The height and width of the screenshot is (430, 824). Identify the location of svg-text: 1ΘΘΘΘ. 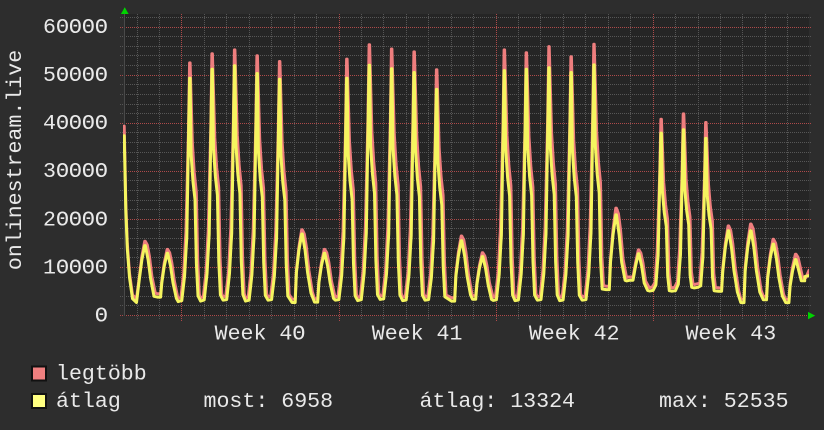
(75, 268).